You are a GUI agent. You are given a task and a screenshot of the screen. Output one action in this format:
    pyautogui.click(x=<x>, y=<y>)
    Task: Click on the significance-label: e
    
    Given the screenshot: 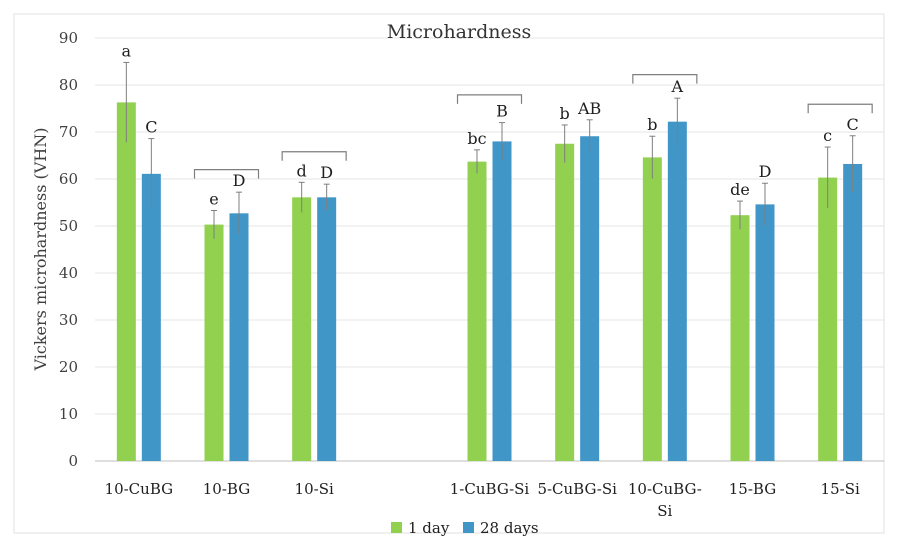 What is the action you would take?
    pyautogui.click(x=213, y=198)
    